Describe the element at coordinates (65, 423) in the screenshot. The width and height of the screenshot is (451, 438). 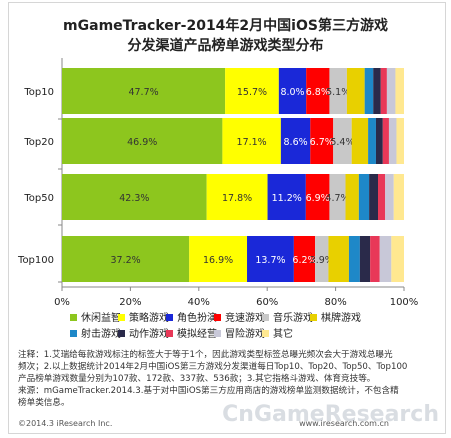
I see `copyright-text: ©2014.3 iResearch Inc.` at that location.